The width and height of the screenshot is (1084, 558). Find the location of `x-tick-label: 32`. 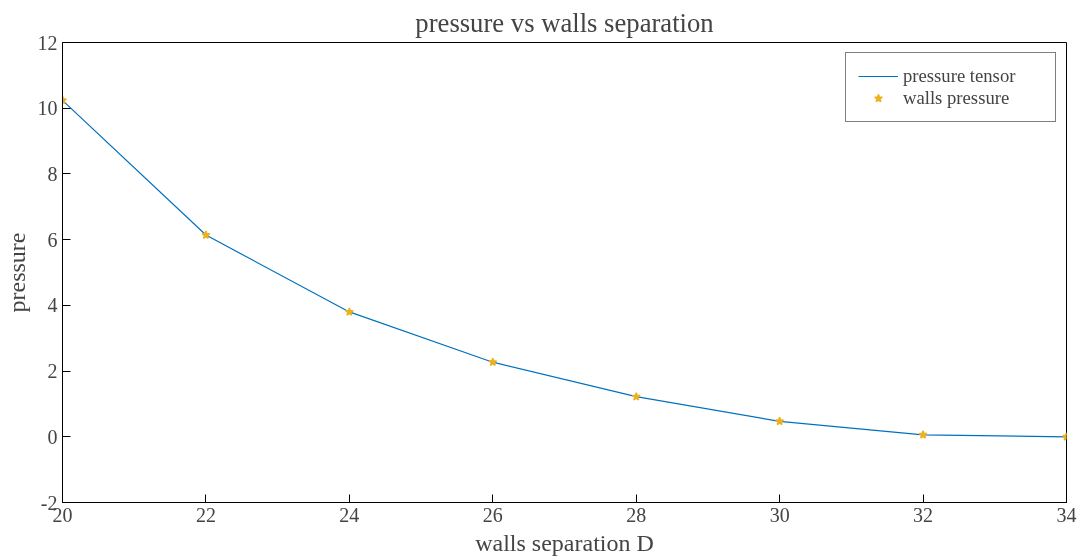

x-tick-label: 32 is located at coordinates (923, 514).